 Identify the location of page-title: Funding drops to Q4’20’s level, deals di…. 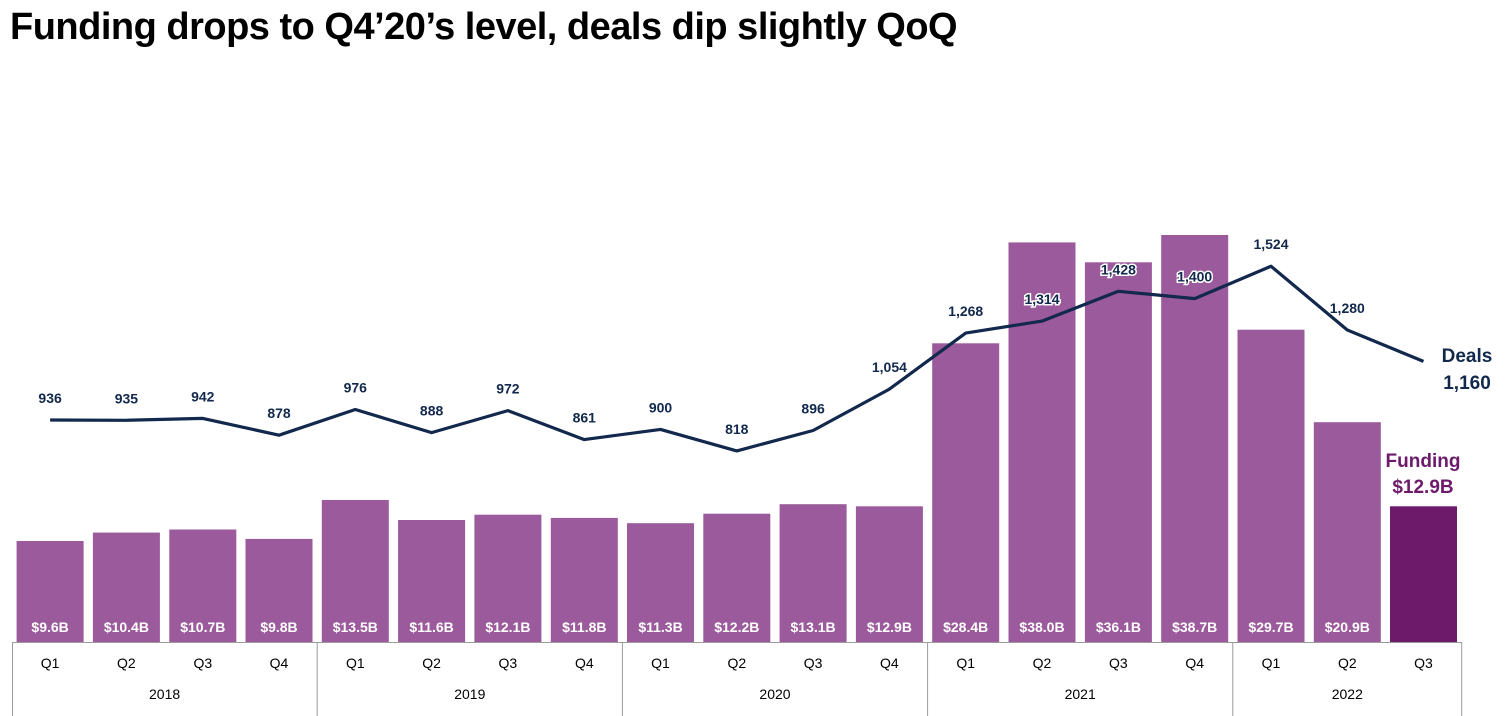
(484, 27).